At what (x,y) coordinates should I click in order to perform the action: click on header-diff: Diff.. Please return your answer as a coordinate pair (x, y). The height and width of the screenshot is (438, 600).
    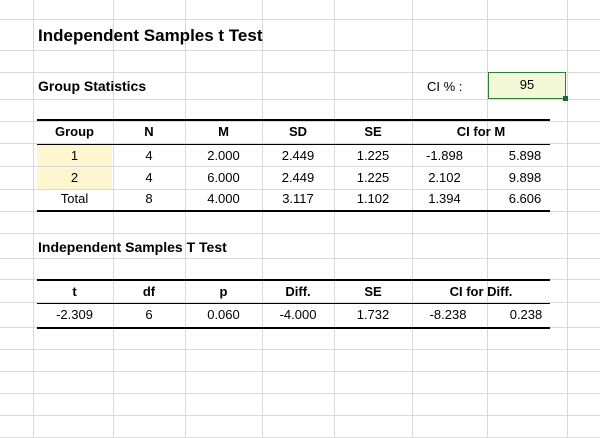
    Looking at the image, I should click on (298, 291).